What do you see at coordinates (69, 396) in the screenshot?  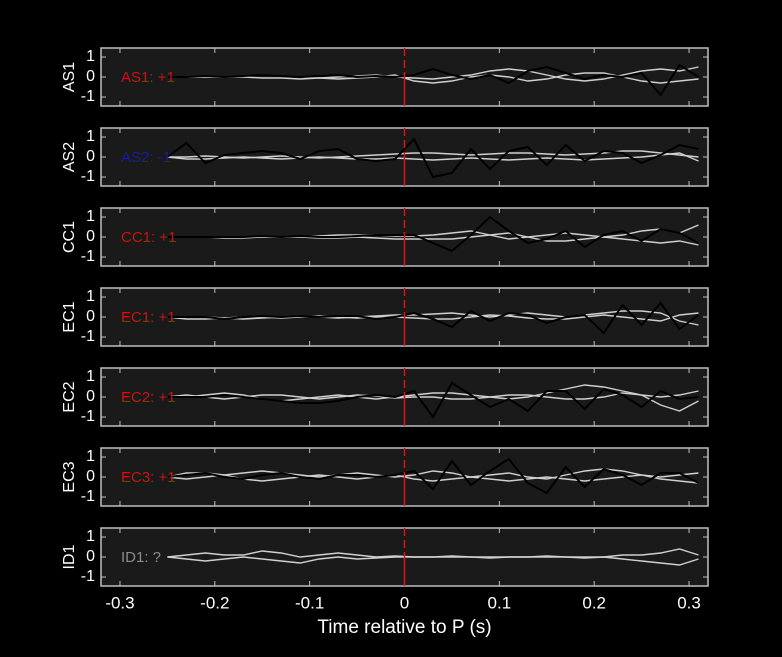 I see `y-axis-label: EC2` at bounding box center [69, 396].